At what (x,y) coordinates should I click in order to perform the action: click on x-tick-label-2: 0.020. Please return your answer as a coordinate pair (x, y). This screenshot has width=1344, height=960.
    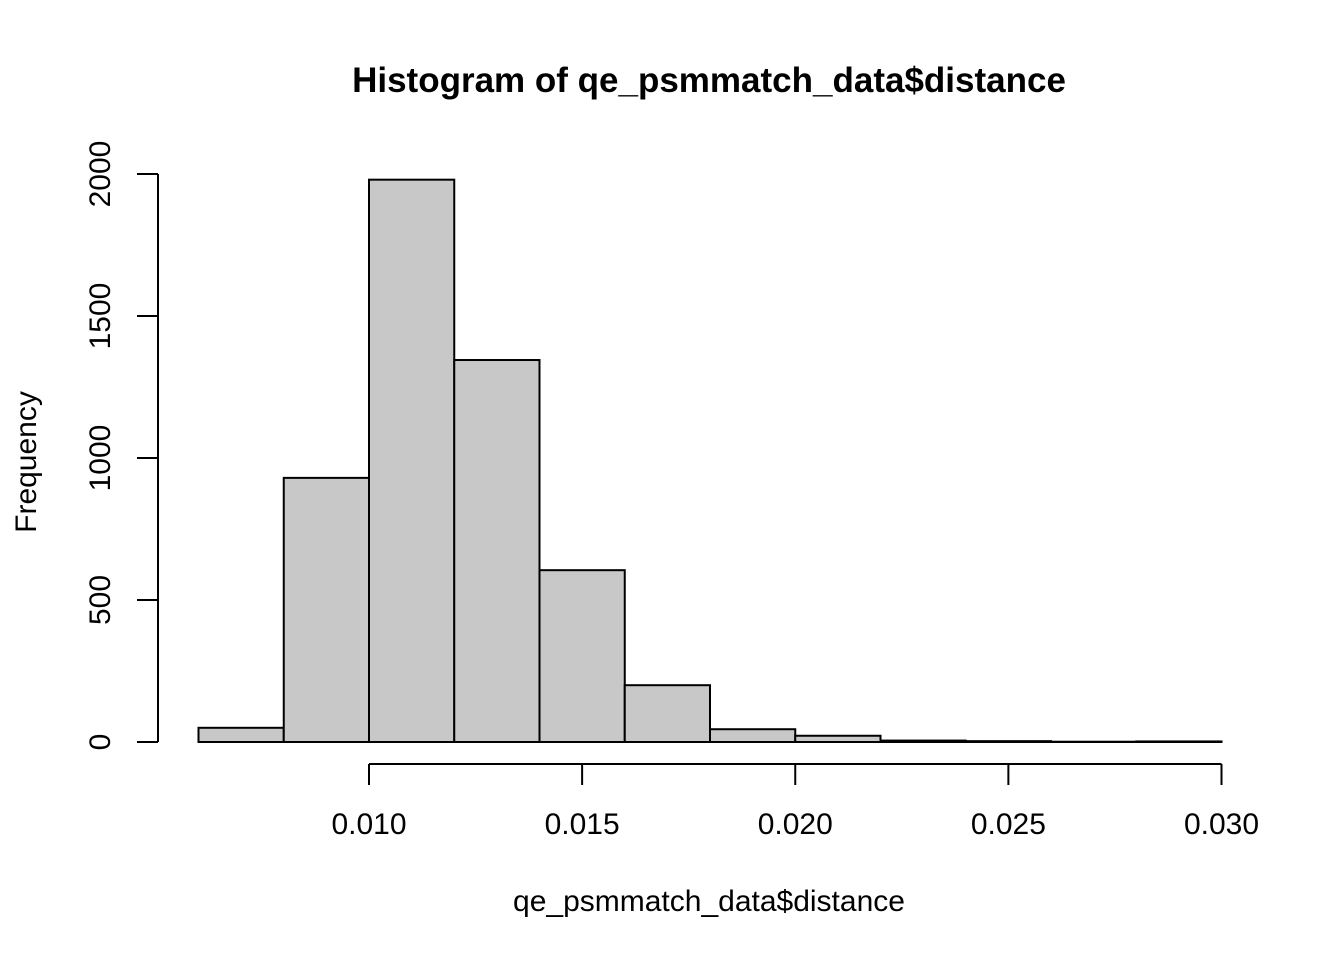
    Looking at the image, I should click on (795, 824).